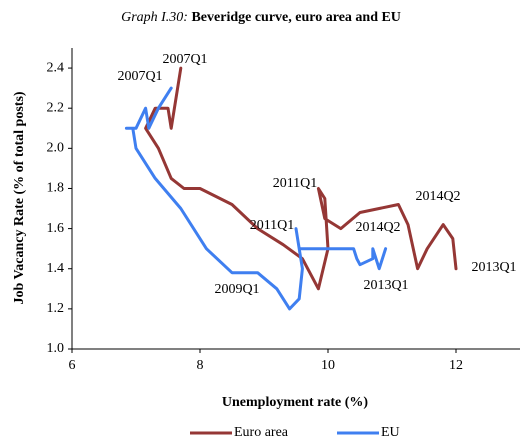 The height and width of the screenshot is (441, 522). Describe the element at coordinates (56, 228) in the screenshot. I see `y-tick-label: 1.6` at that location.